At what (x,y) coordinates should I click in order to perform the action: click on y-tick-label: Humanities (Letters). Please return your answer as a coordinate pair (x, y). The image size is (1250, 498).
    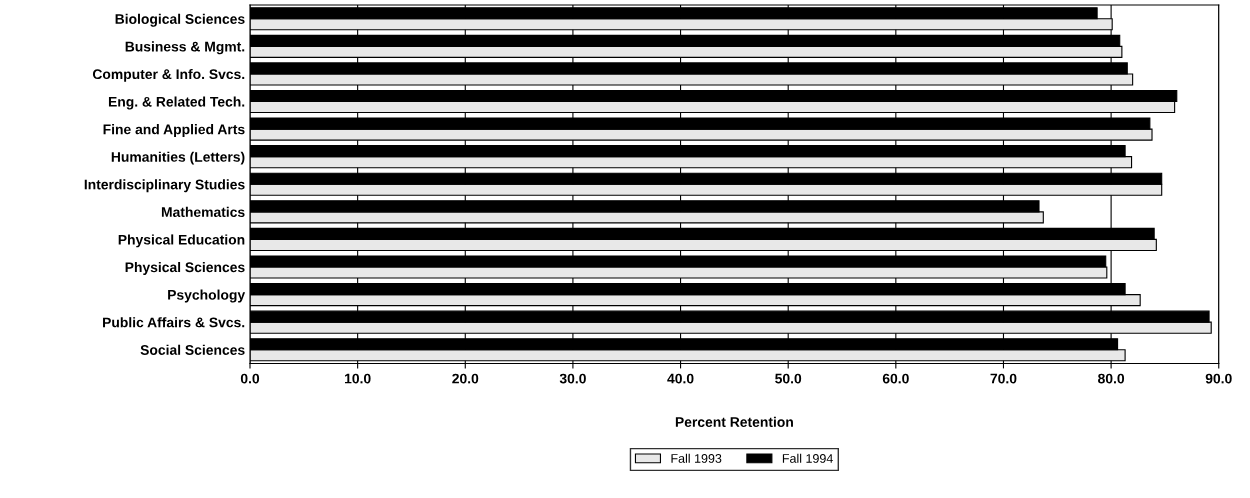
    Looking at the image, I should click on (178, 158).